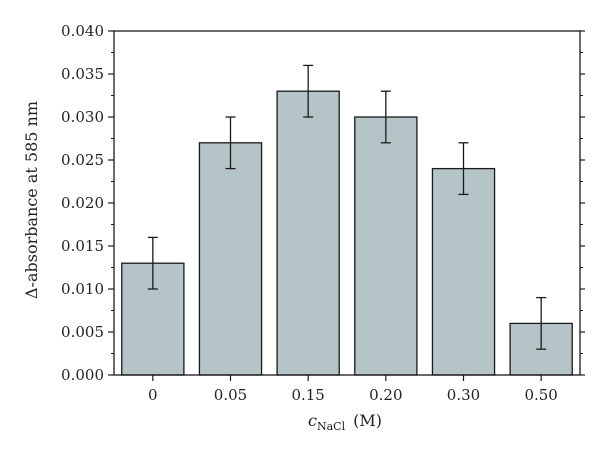  What do you see at coordinates (312, 420) in the screenshot?
I see `x-axis-label-main: c` at bounding box center [312, 420].